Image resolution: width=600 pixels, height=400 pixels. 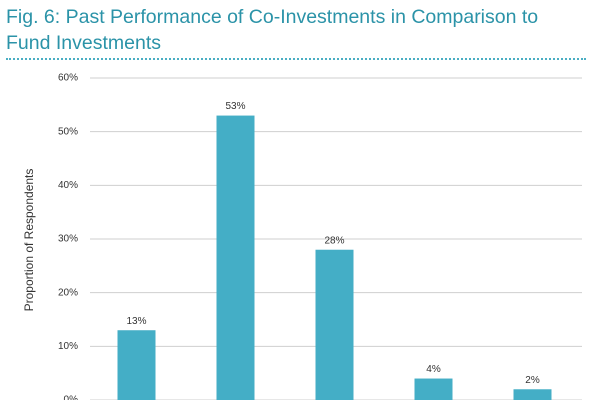 I want to click on y-tick-label: 20%, so click(x=68, y=292).